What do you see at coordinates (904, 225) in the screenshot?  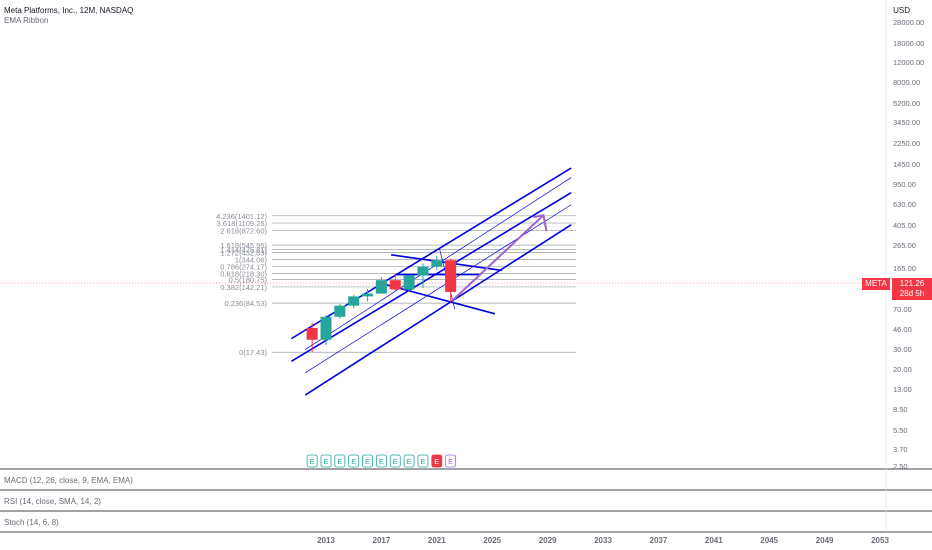 I see `price-tick-label: 405.00` at bounding box center [904, 225].